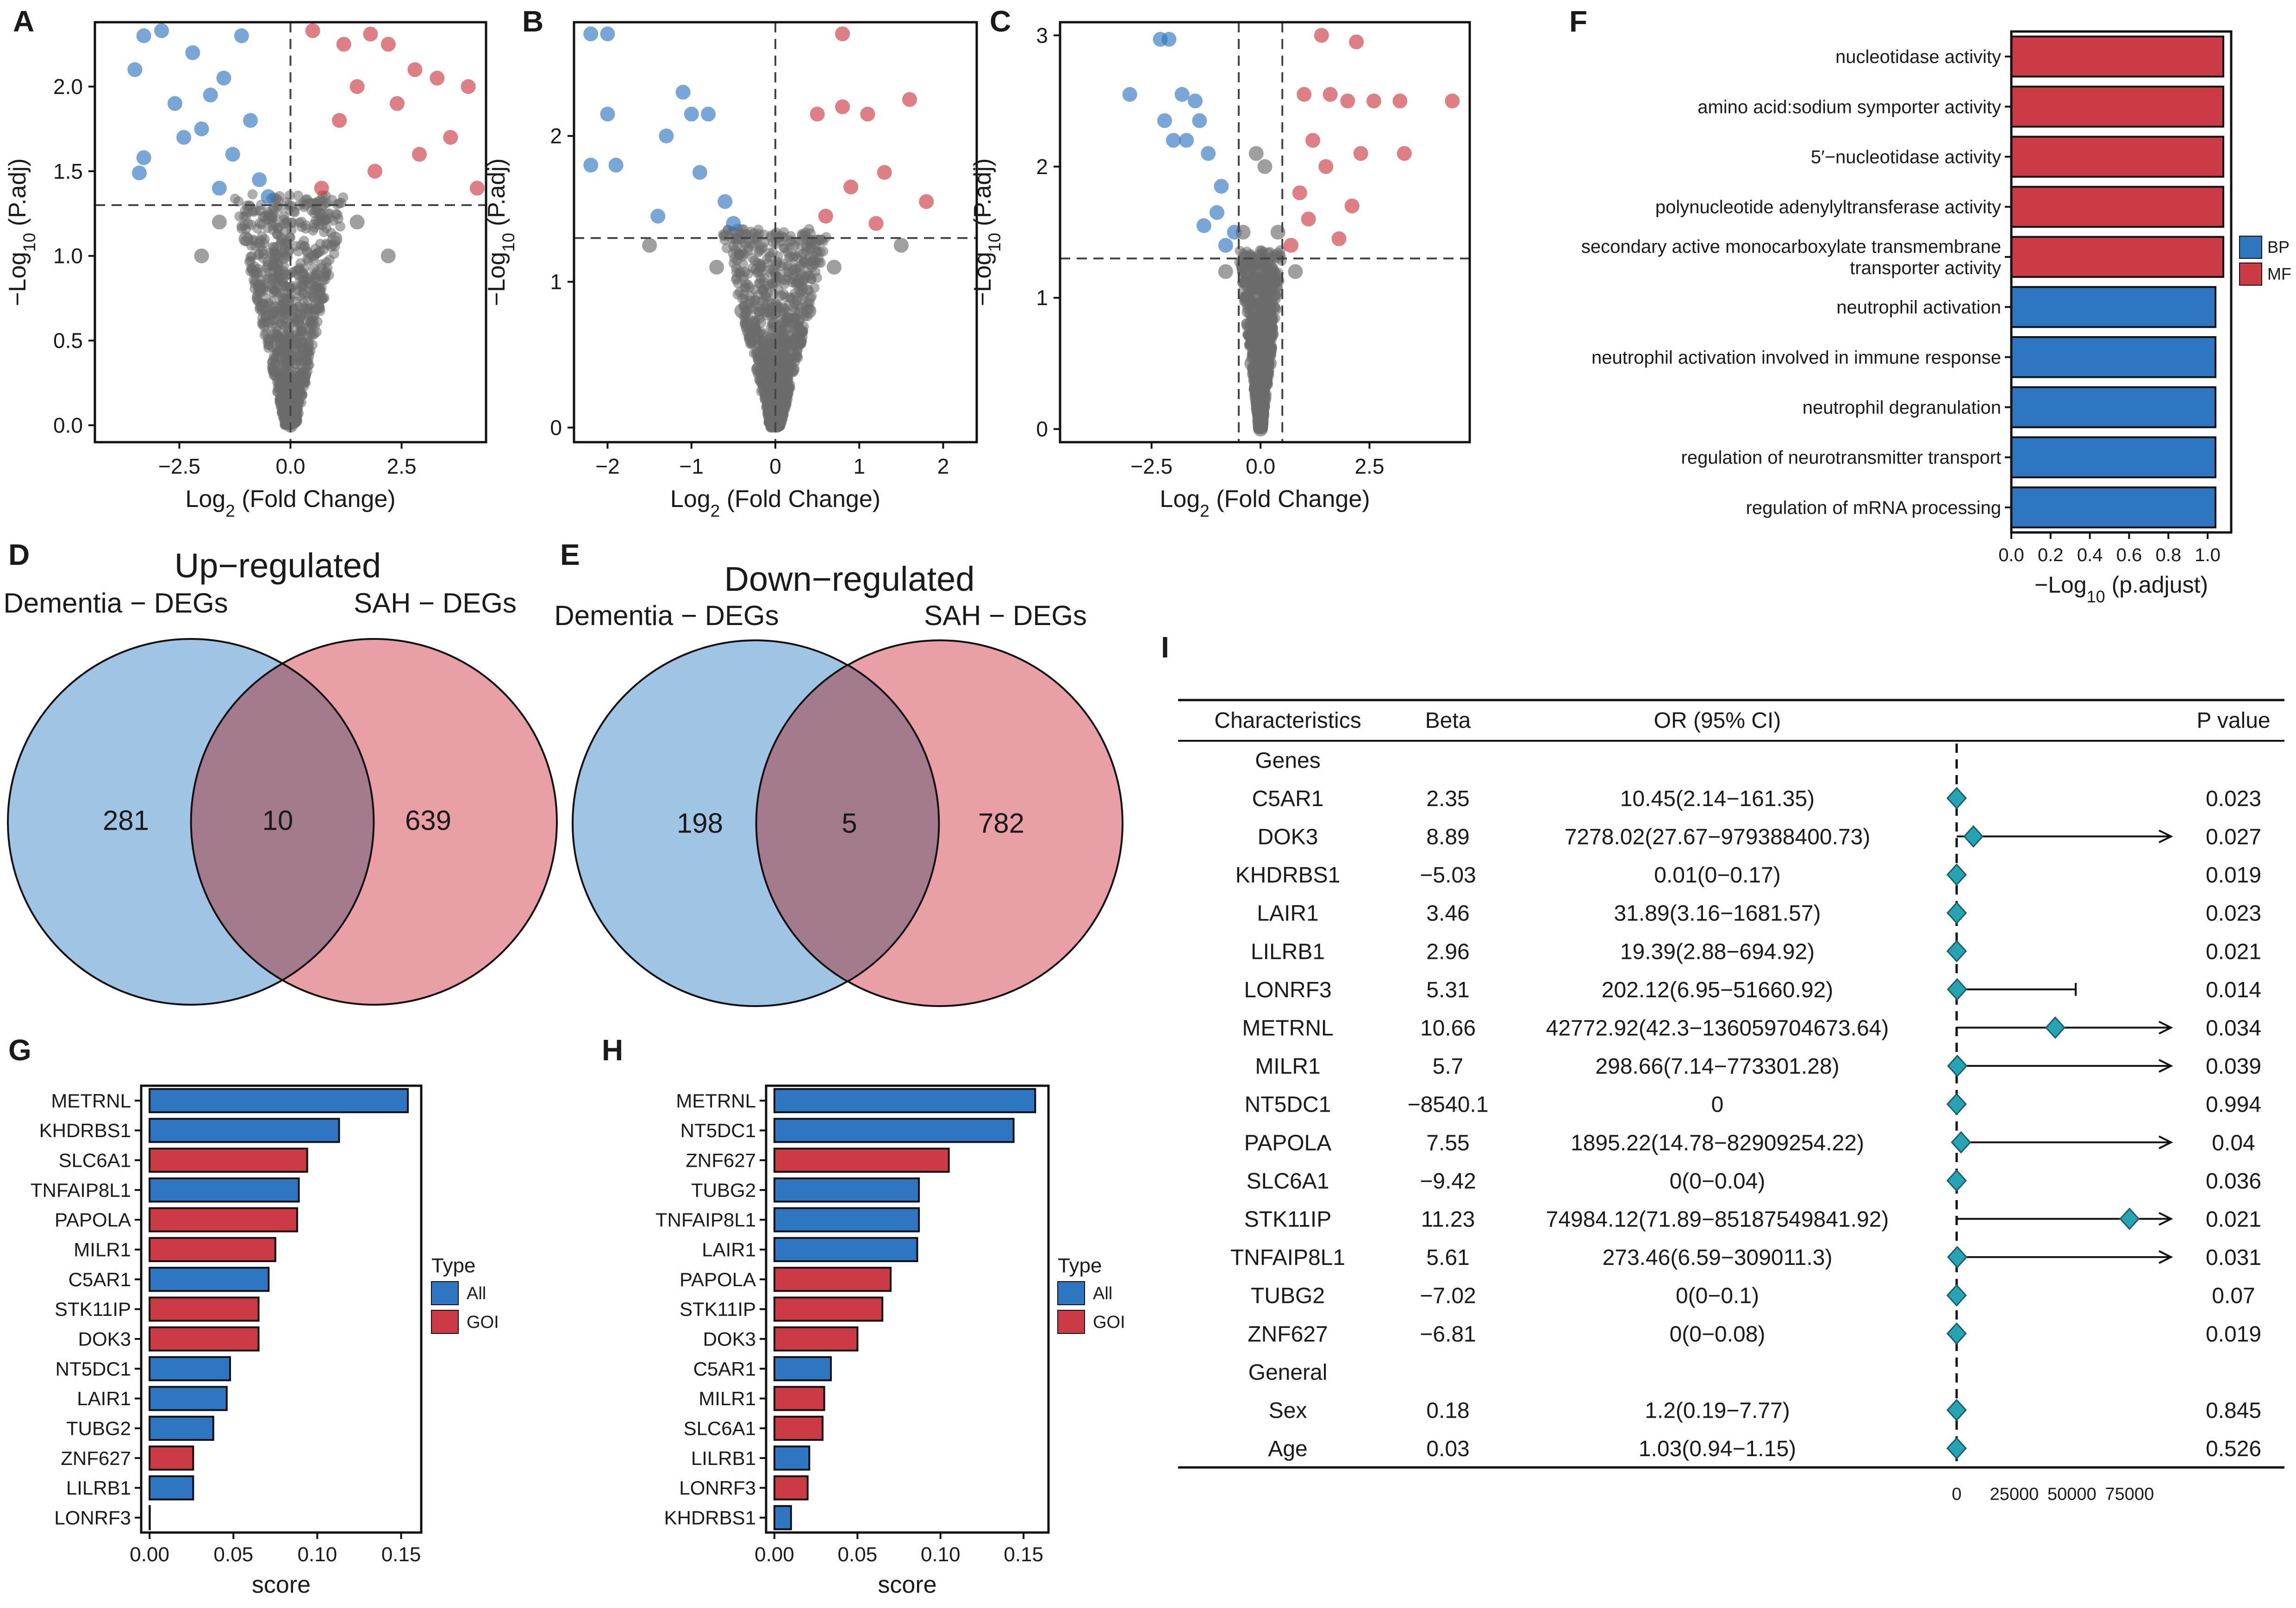 Image resolution: width=2296 pixels, height=1608 pixels. Describe the element at coordinates (1287, 990) in the screenshot. I see `row-label: LONRF3` at that location.